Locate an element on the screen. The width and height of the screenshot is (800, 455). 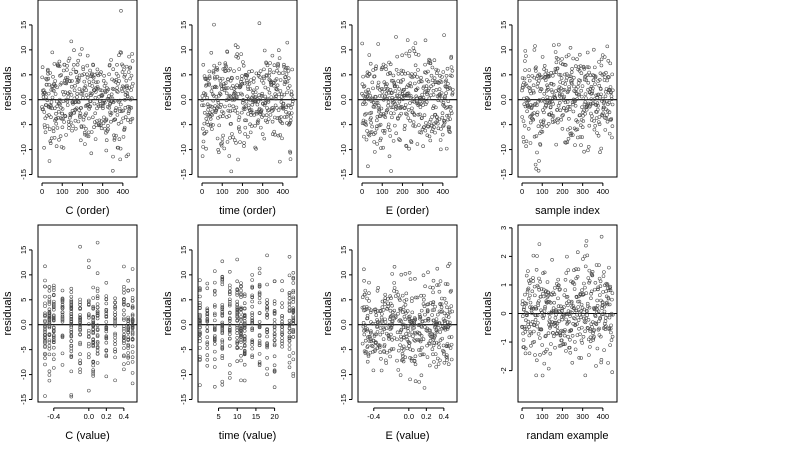
y-tick-label: -10 is located at coordinates (23, 374).